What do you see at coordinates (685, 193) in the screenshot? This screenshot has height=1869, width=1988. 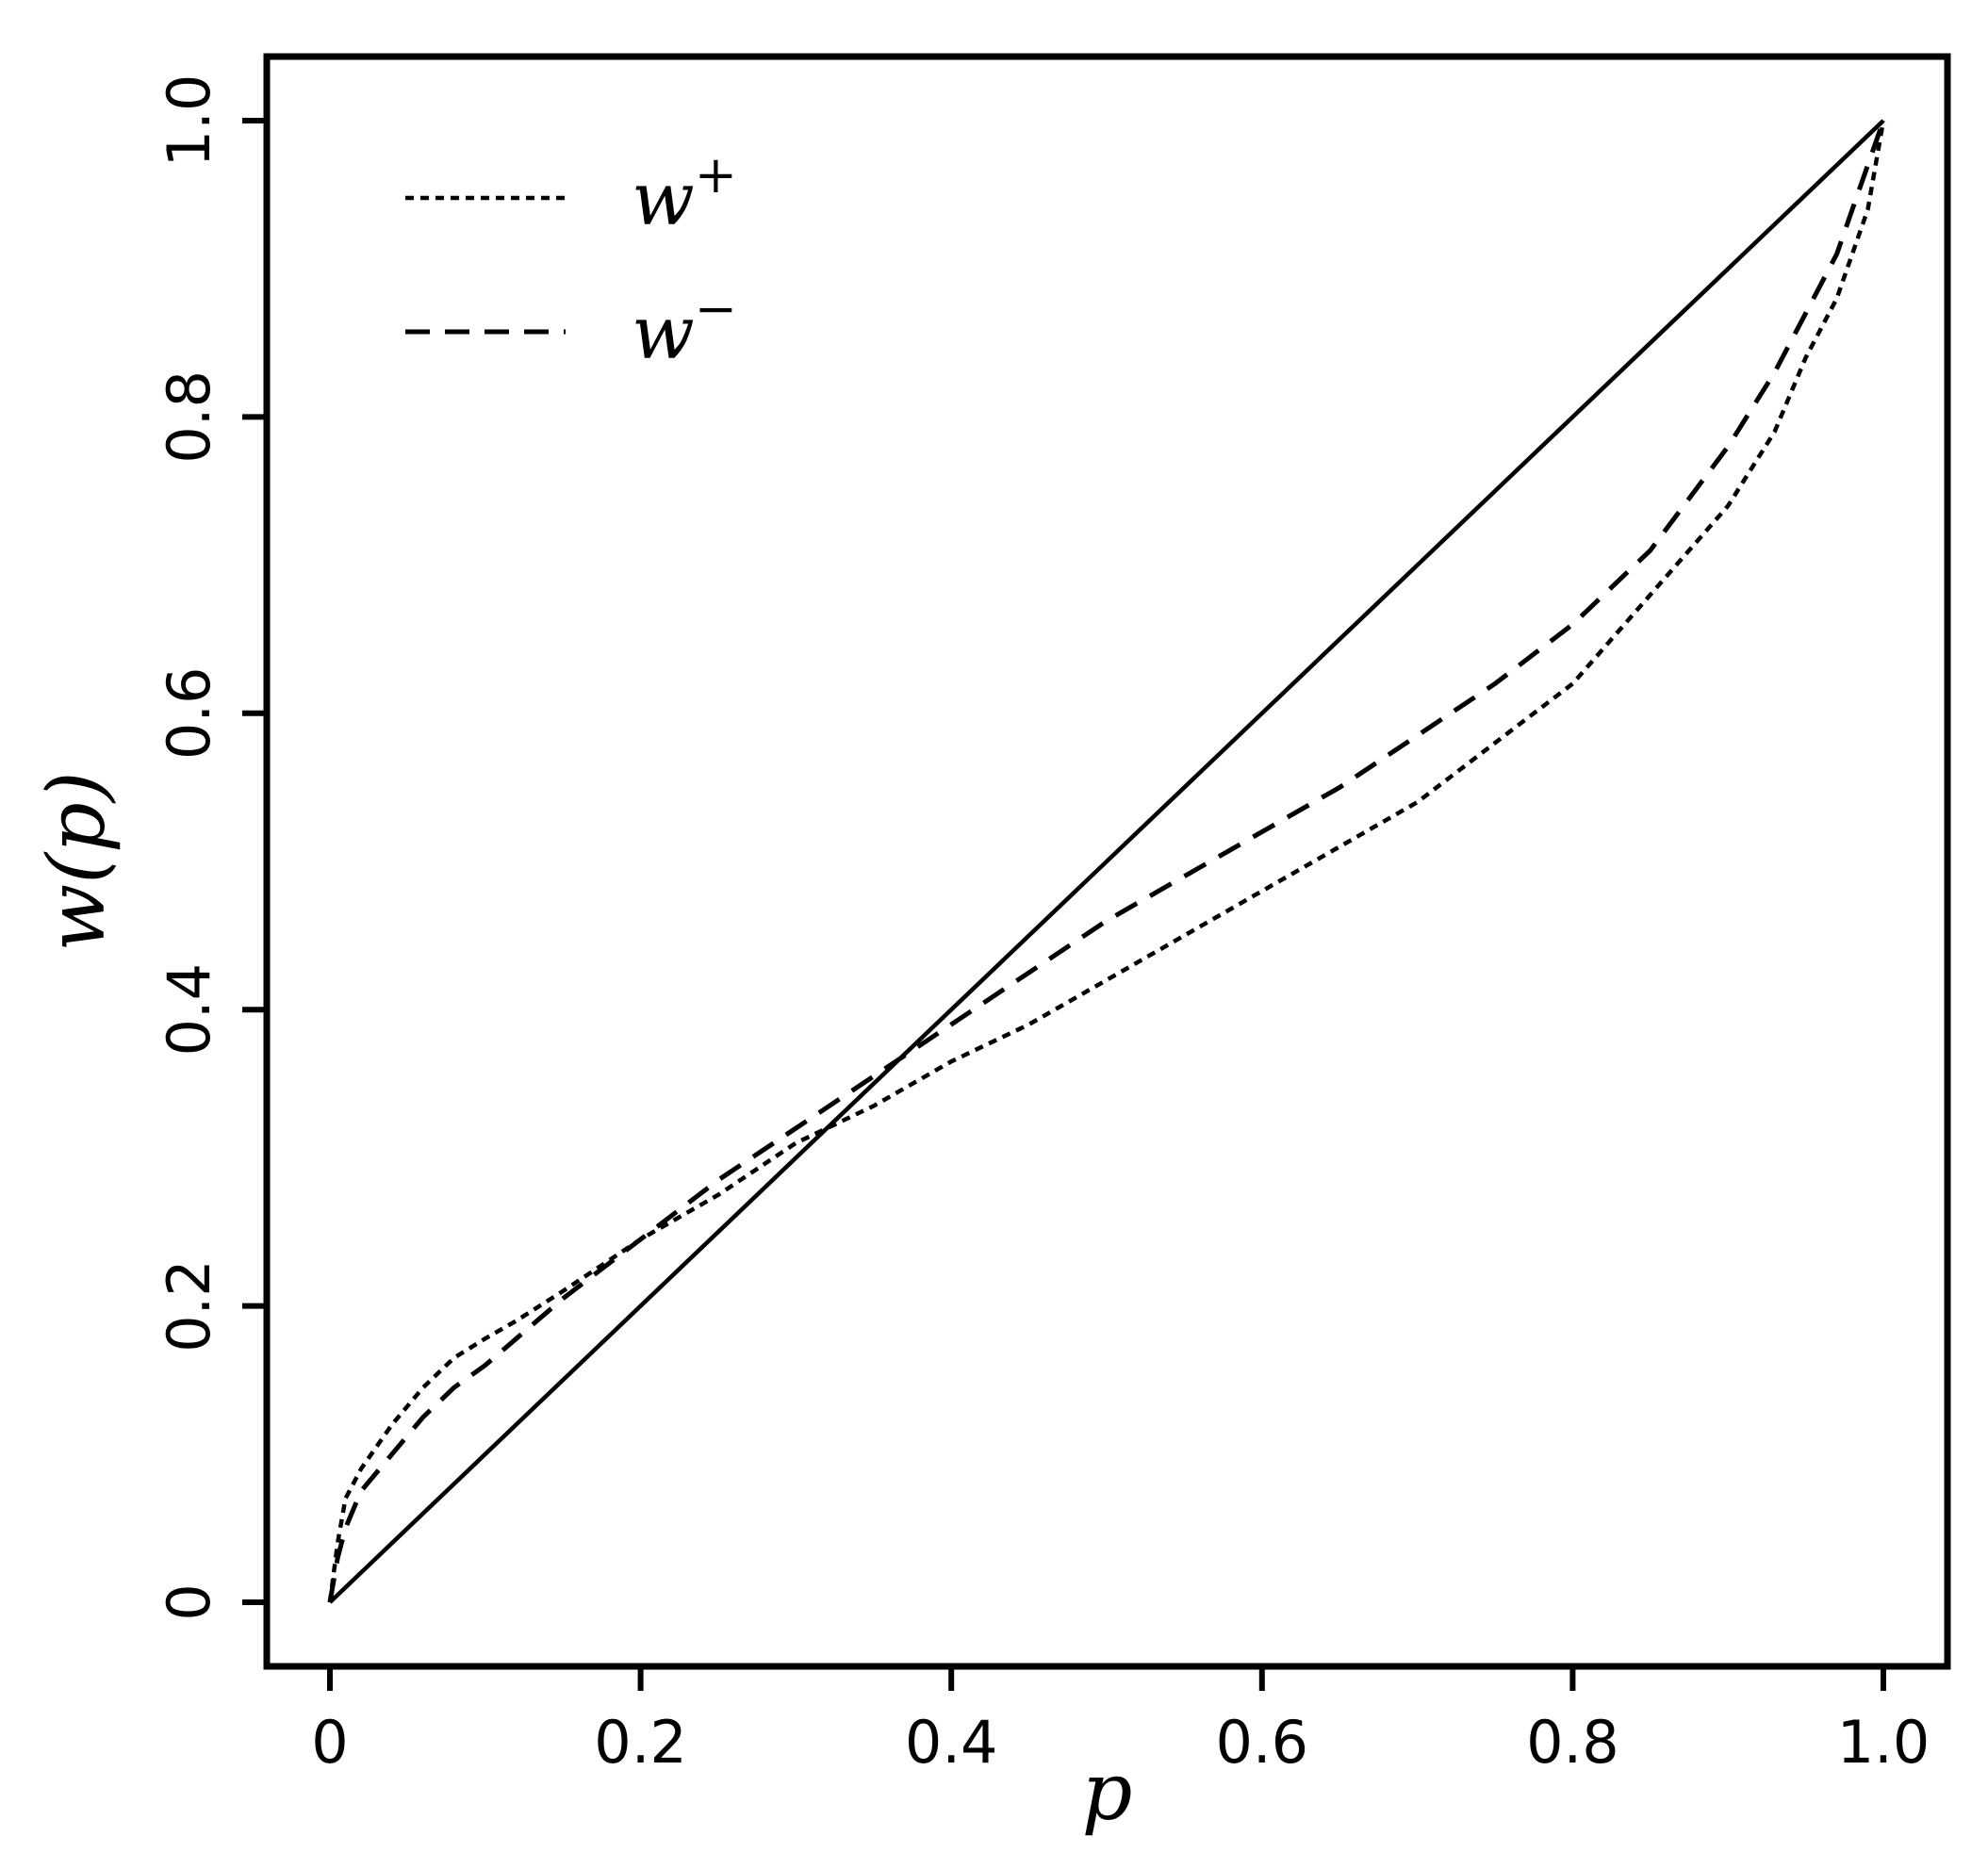 I see `legend-label-w_plus: w+` at bounding box center [685, 193].